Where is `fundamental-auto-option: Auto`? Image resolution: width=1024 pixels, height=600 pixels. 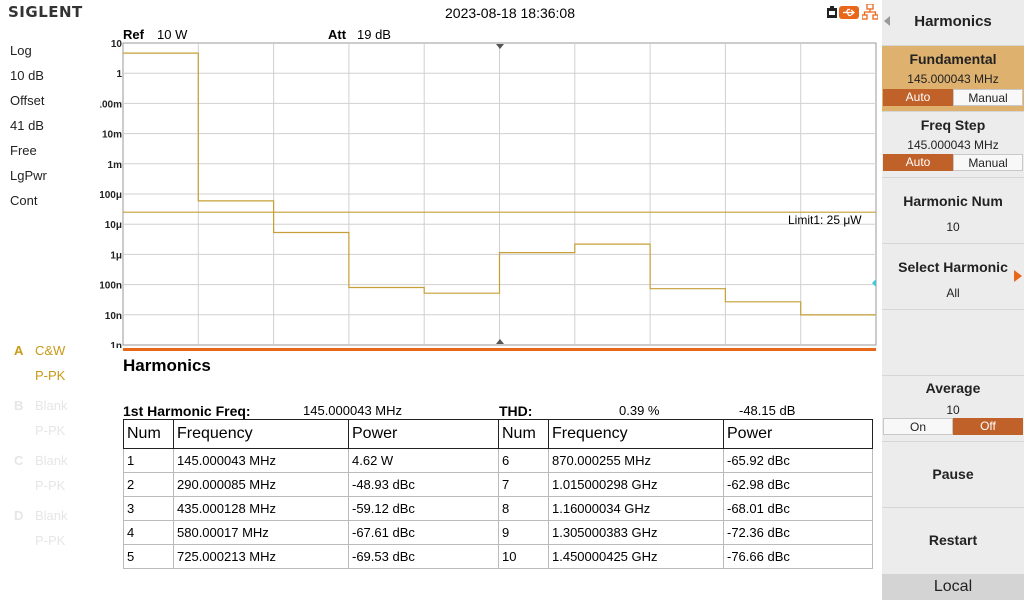
fundamental-auto-option: Auto is located at coordinates (918, 97).